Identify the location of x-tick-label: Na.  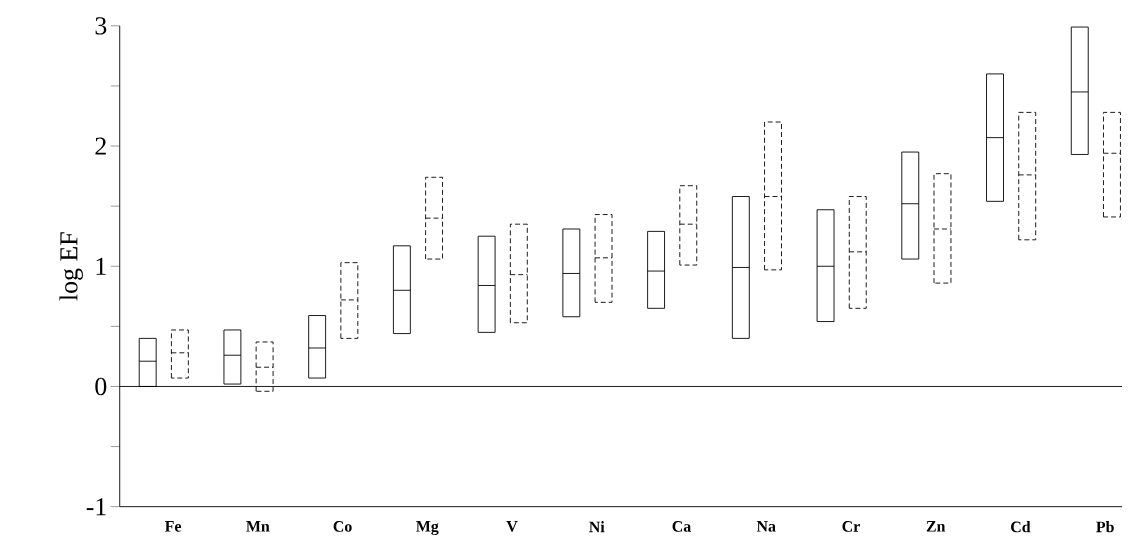
(766, 526).